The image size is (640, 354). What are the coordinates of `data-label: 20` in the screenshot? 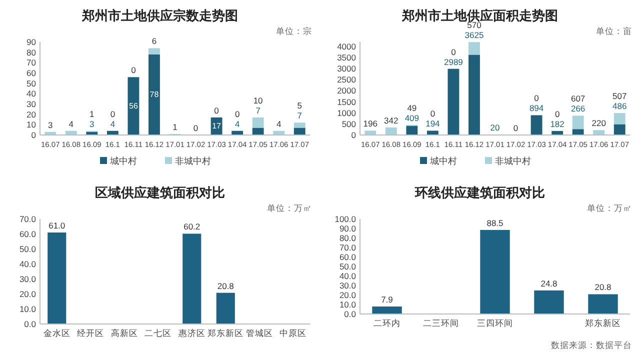 It's located at (495, 127).